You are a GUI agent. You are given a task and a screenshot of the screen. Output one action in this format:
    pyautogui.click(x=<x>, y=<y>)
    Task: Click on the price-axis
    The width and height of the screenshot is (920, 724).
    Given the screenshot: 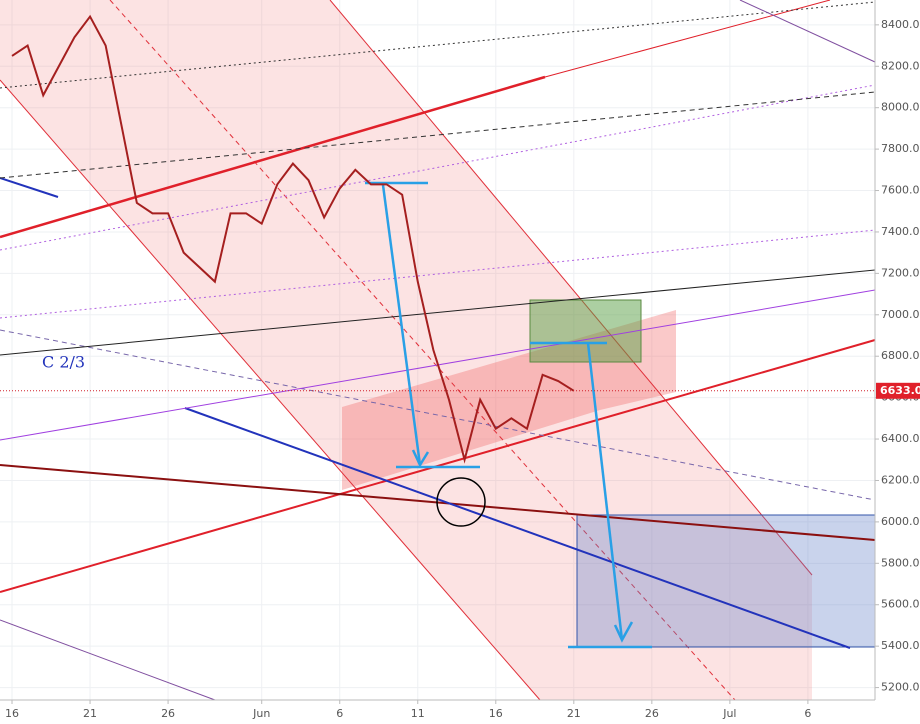 What is the action you would take?
    pyautogui.click(x=897, y=362)
    